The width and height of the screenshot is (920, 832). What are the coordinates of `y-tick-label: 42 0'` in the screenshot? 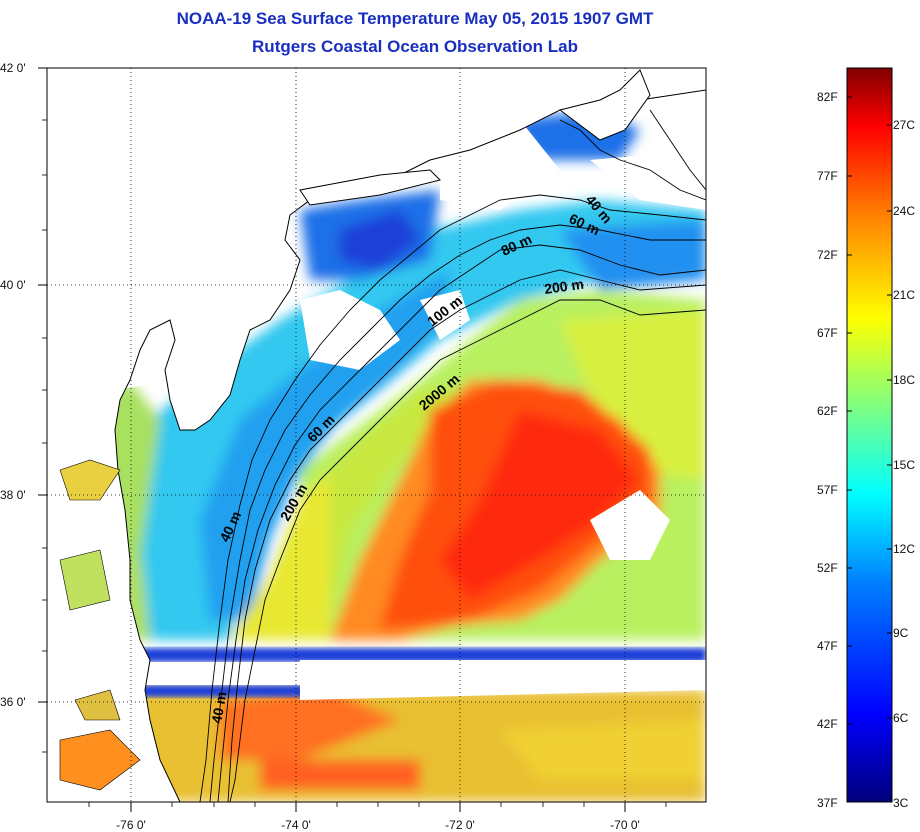 It's located at (13, 68).